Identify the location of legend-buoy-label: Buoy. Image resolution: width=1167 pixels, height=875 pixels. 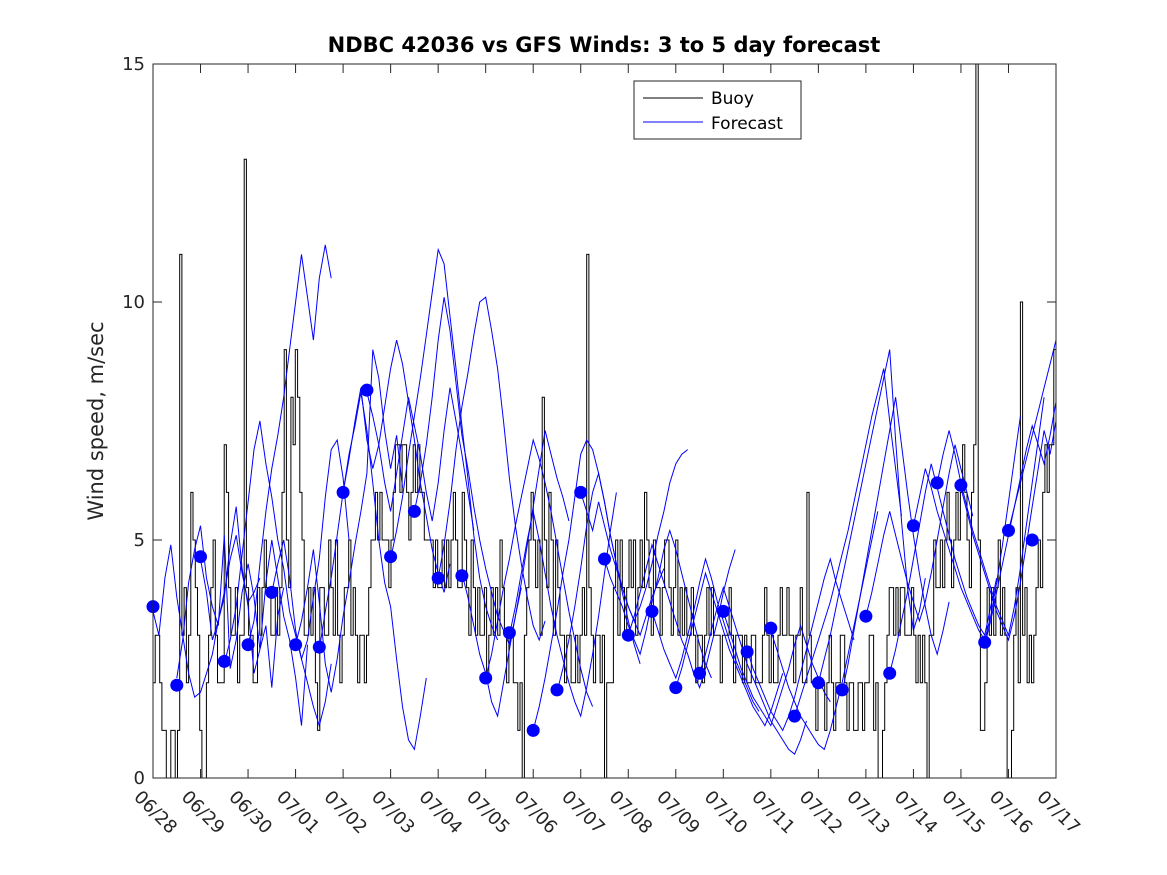
(732, 99).